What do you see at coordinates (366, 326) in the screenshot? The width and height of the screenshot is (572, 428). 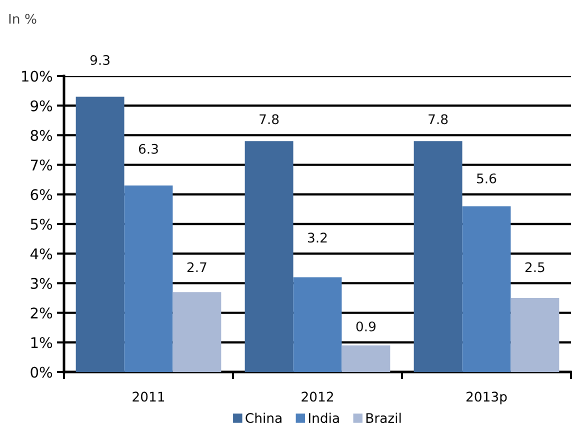 I see `data-label: 0.9` at bounding box center [366, 326].